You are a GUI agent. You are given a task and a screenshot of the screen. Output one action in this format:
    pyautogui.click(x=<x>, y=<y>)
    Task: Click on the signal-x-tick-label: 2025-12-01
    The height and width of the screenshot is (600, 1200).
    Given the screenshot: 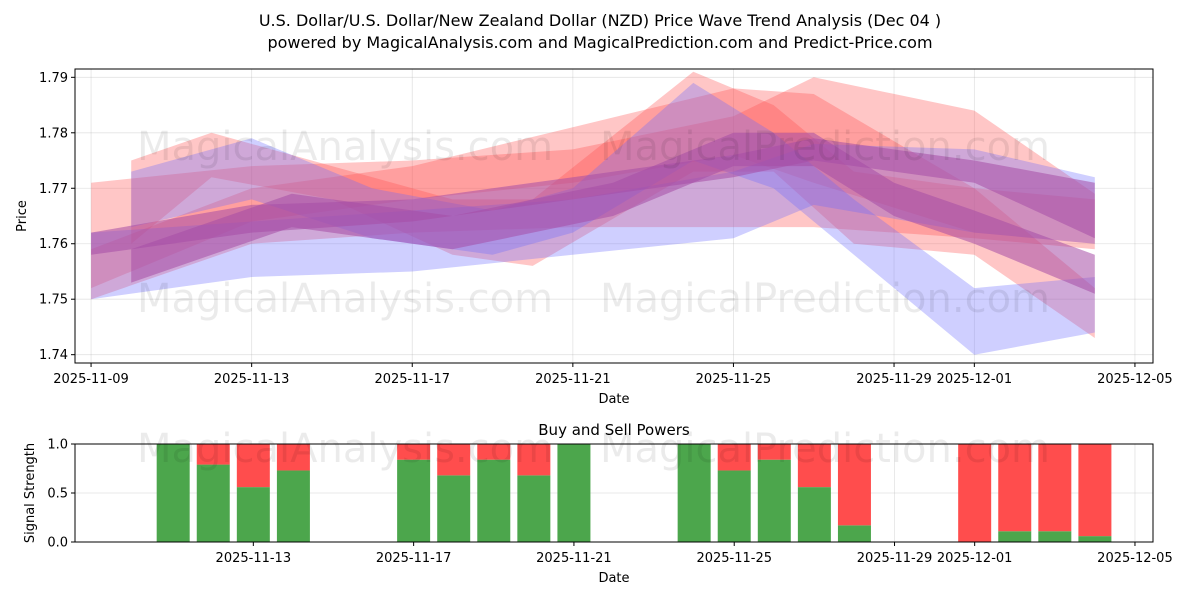 What is the action you would take?
    pyautogui.click(x=975, y=558)
    